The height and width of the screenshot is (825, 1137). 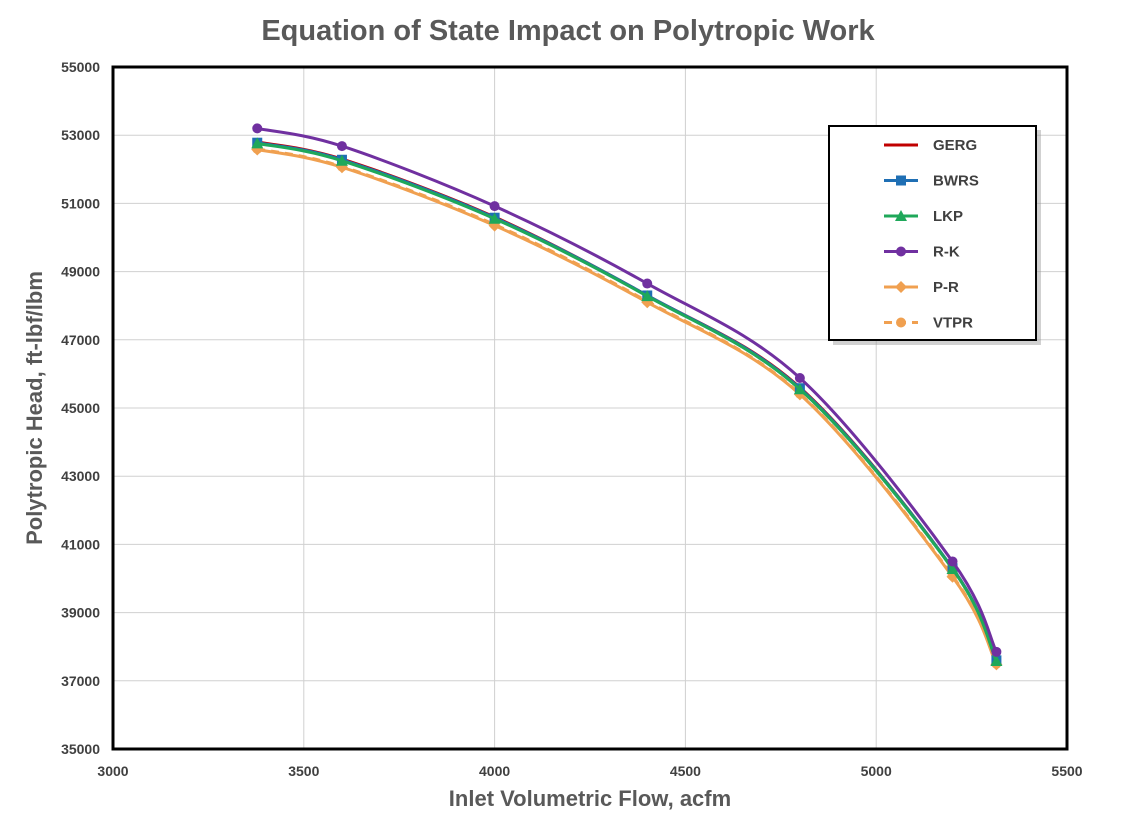 What do you see at coordinates (948, 216) in the screenshot?
I see `legend-label-lkp: LKP` at bounding box center [948, 216].